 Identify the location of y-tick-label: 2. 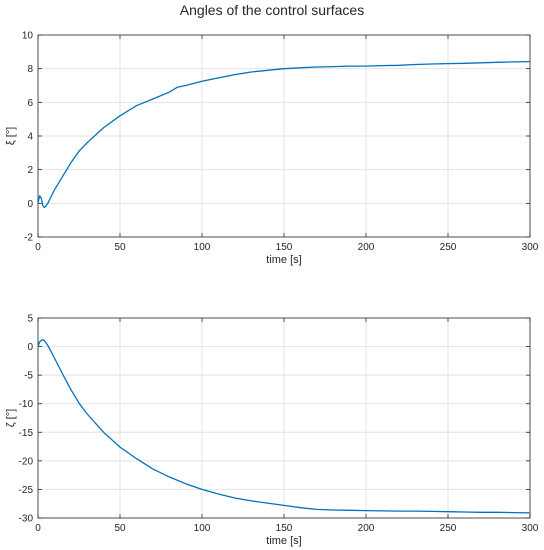
(30, 170).